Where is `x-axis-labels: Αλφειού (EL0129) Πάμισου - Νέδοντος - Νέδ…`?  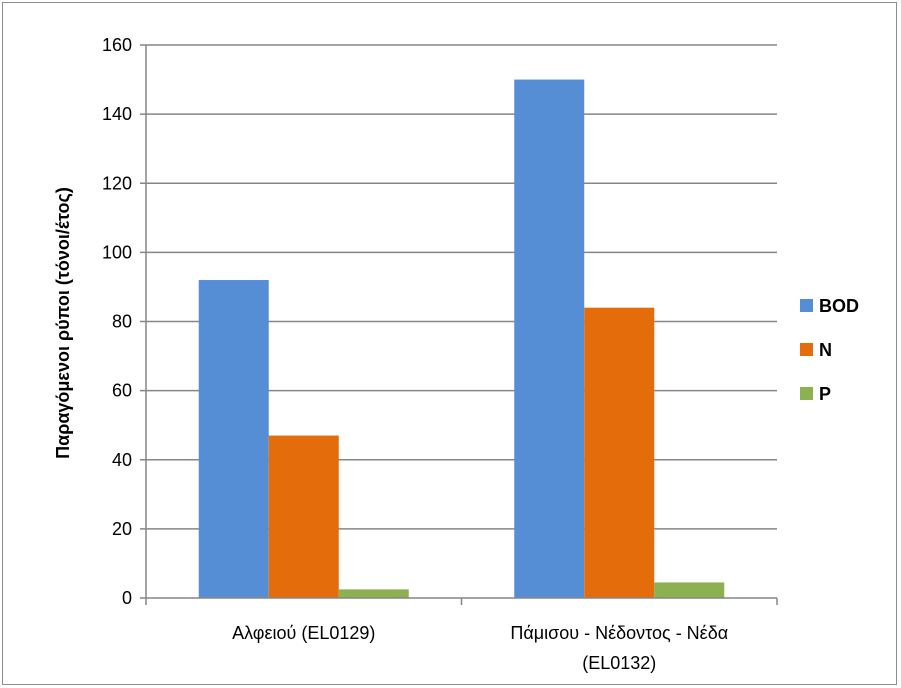 x-axis-labels: Αλφειού (EL0129) Πάμισου - Νέδοντος - Νέδ… is located at coordinates (480, 648).